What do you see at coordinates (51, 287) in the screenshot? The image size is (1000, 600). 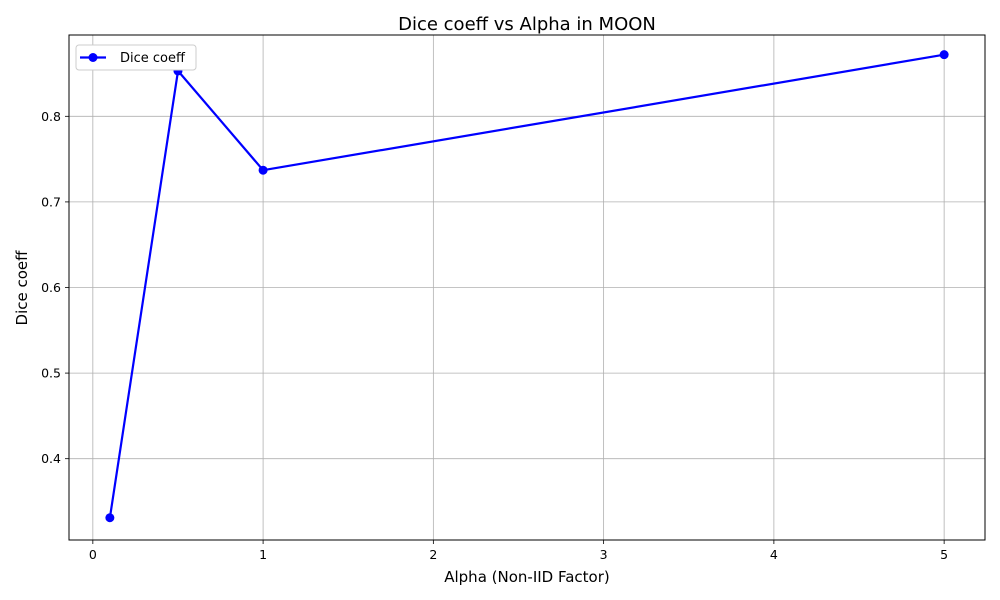 I see `y-tick-label: 0.6` at bounding box center [51, 287].